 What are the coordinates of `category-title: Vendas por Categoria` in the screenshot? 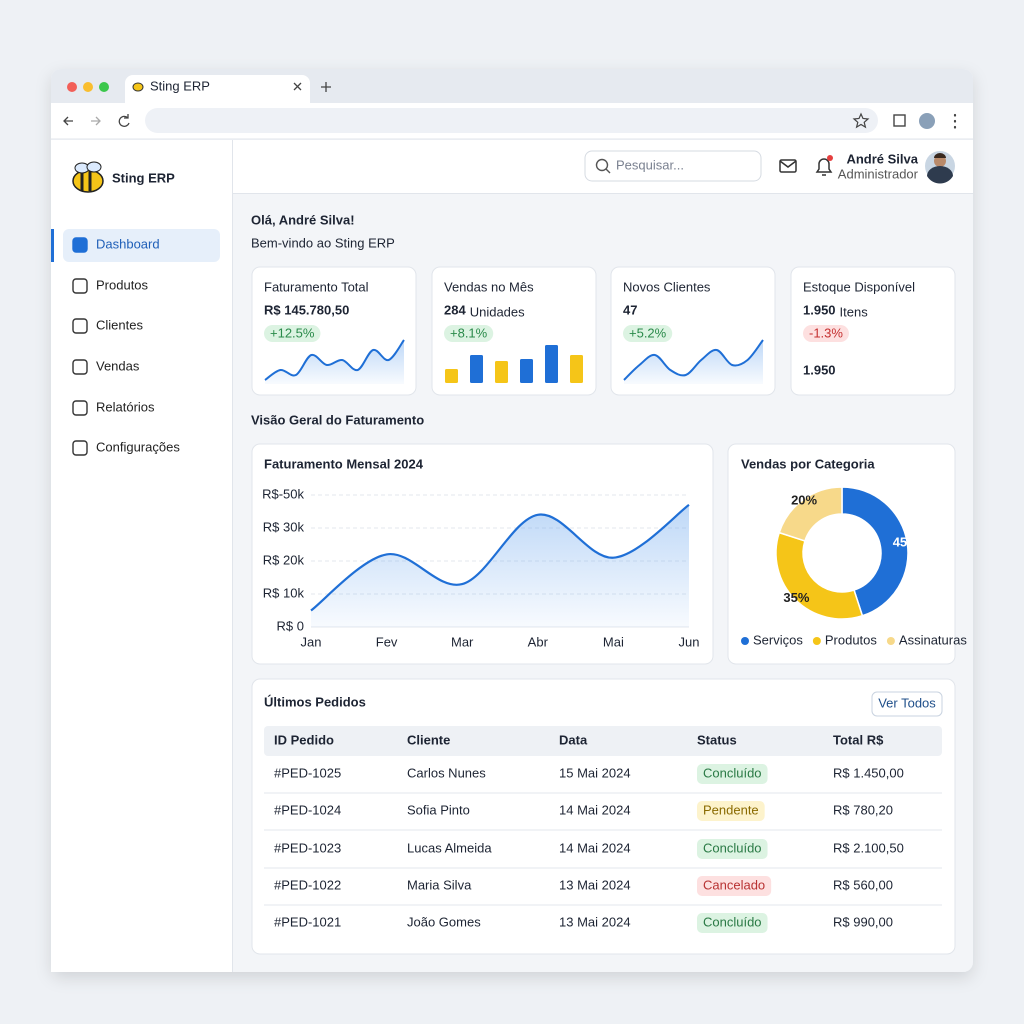 It's located at (808, 463).